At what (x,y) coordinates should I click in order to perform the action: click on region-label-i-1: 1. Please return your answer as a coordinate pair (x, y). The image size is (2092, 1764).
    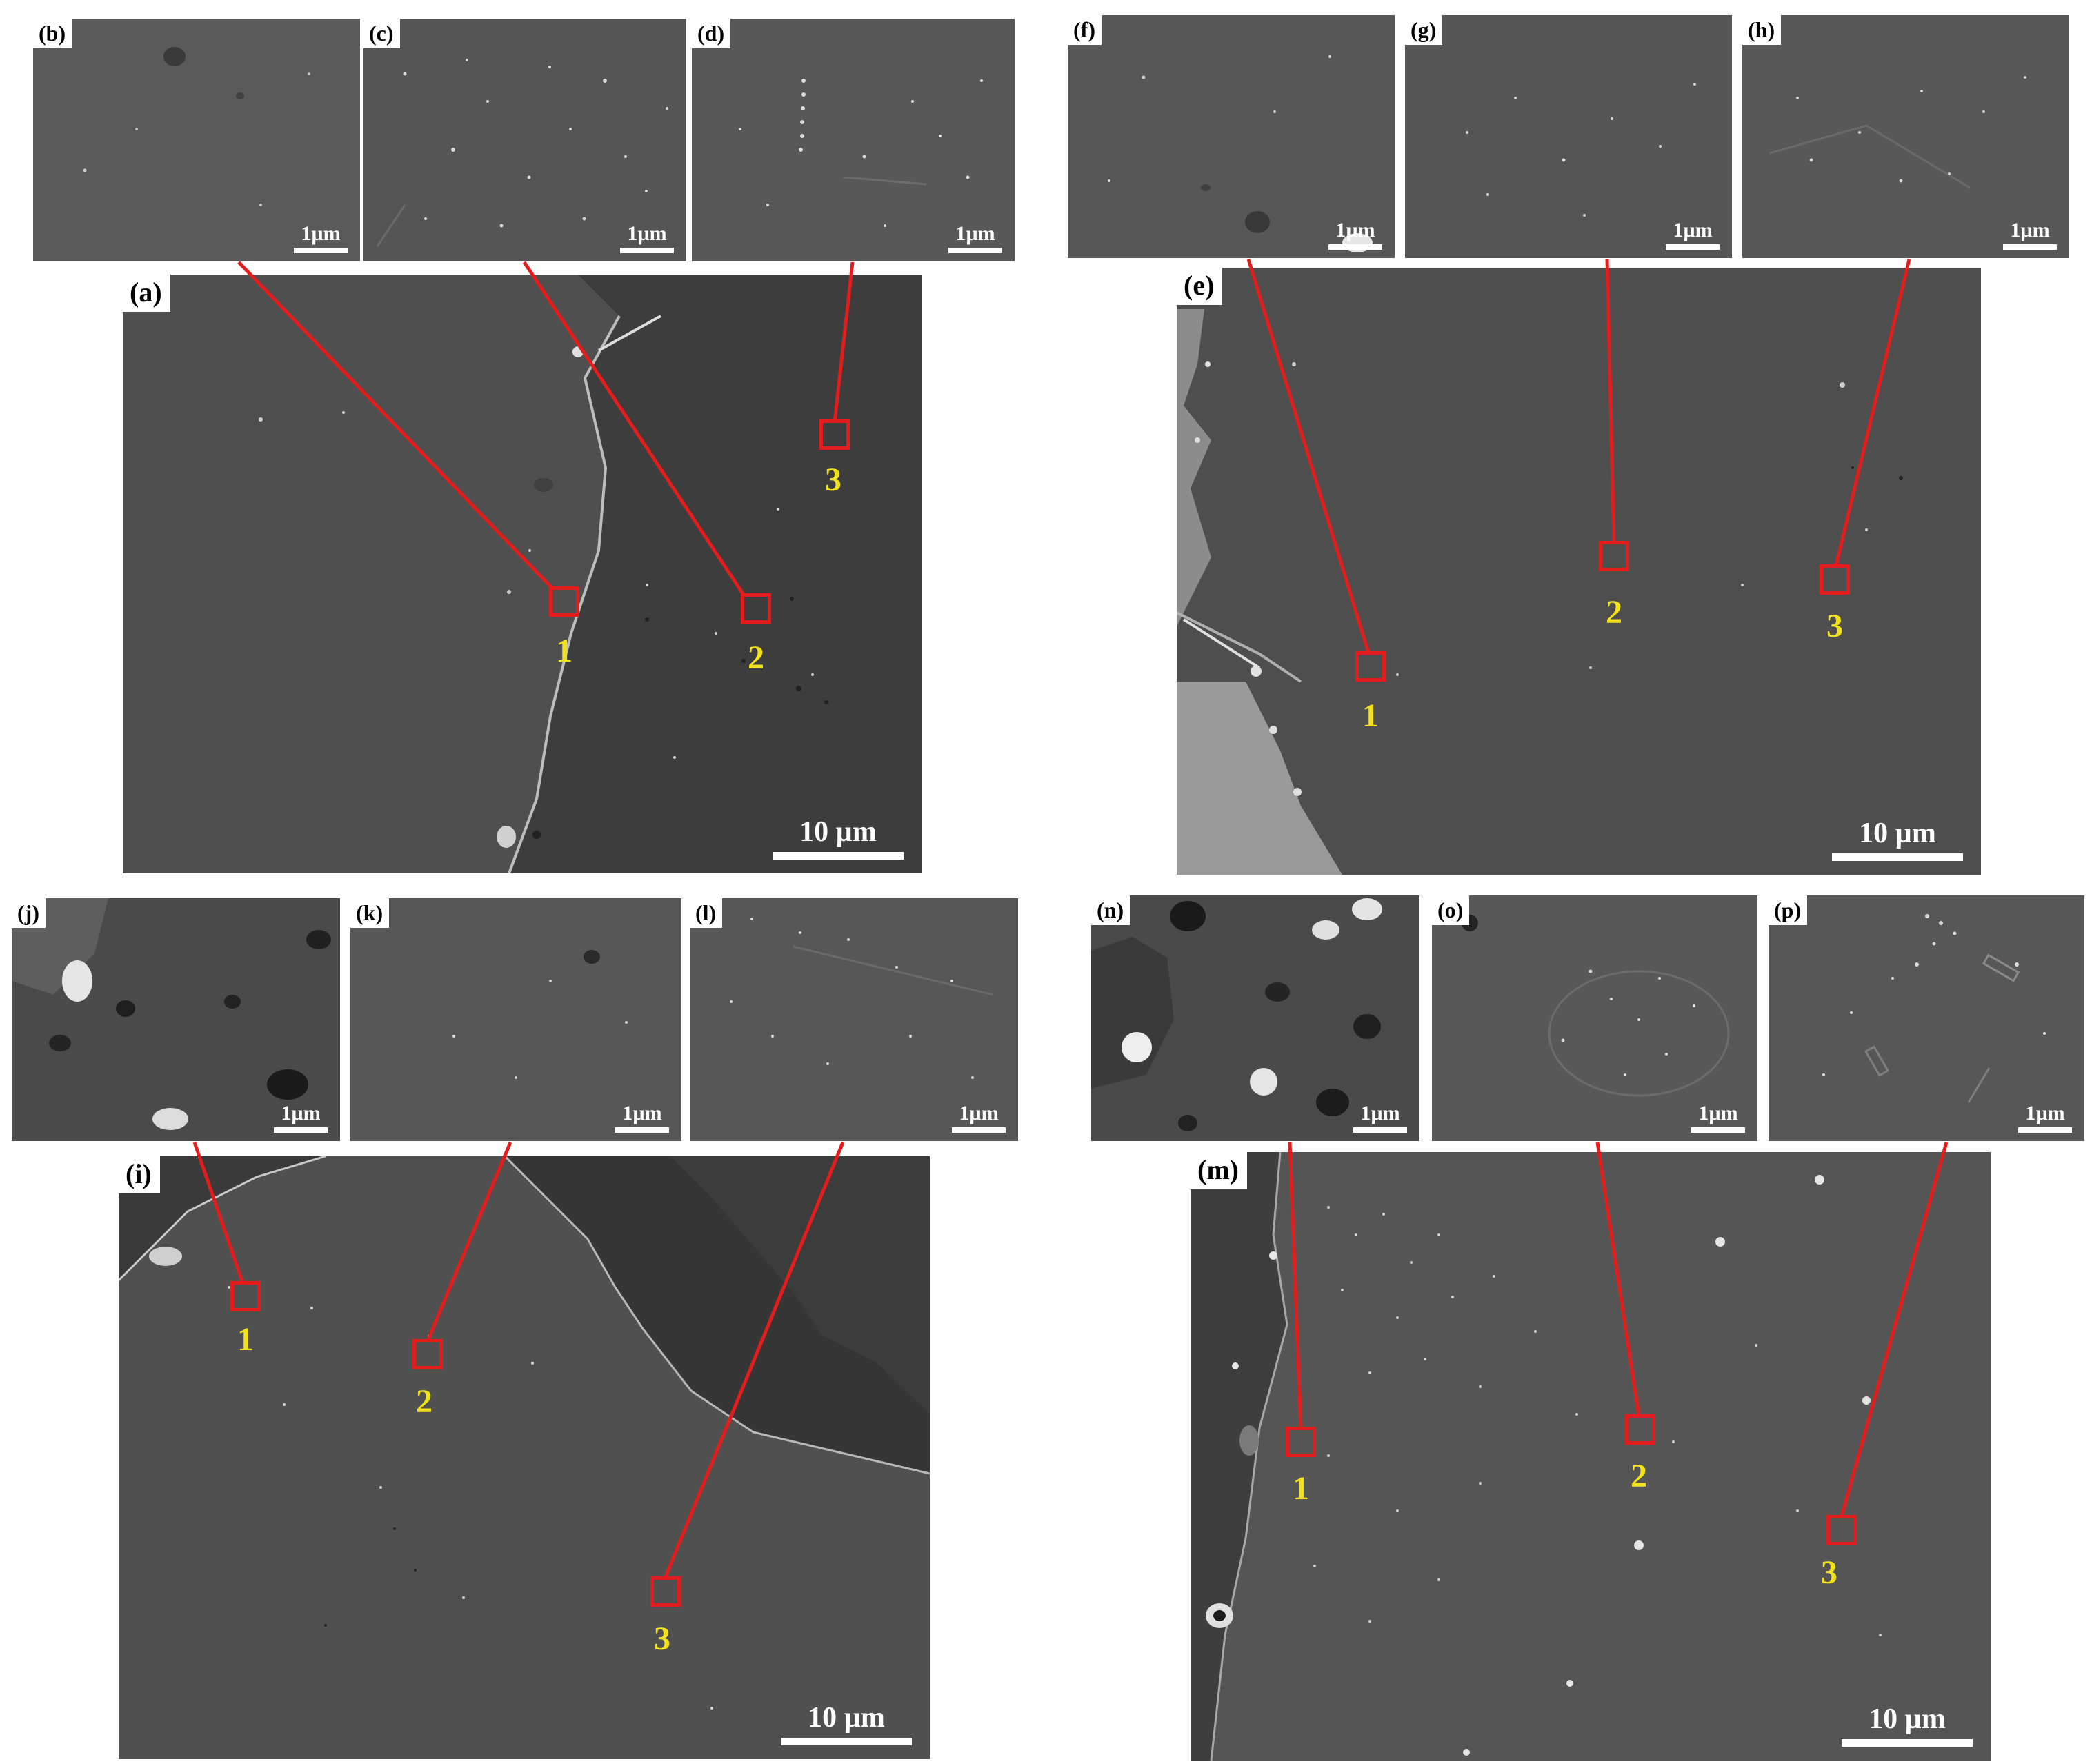
    Looking at the image, I should click on (245, 1339).